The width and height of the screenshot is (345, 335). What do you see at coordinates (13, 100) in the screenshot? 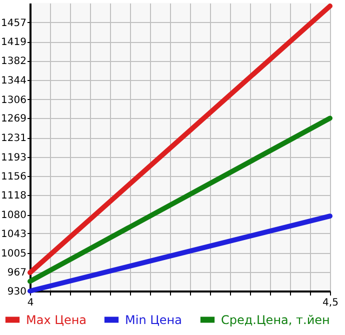
I see `y-tick-label: 1306` at bounding box center [13, 100].